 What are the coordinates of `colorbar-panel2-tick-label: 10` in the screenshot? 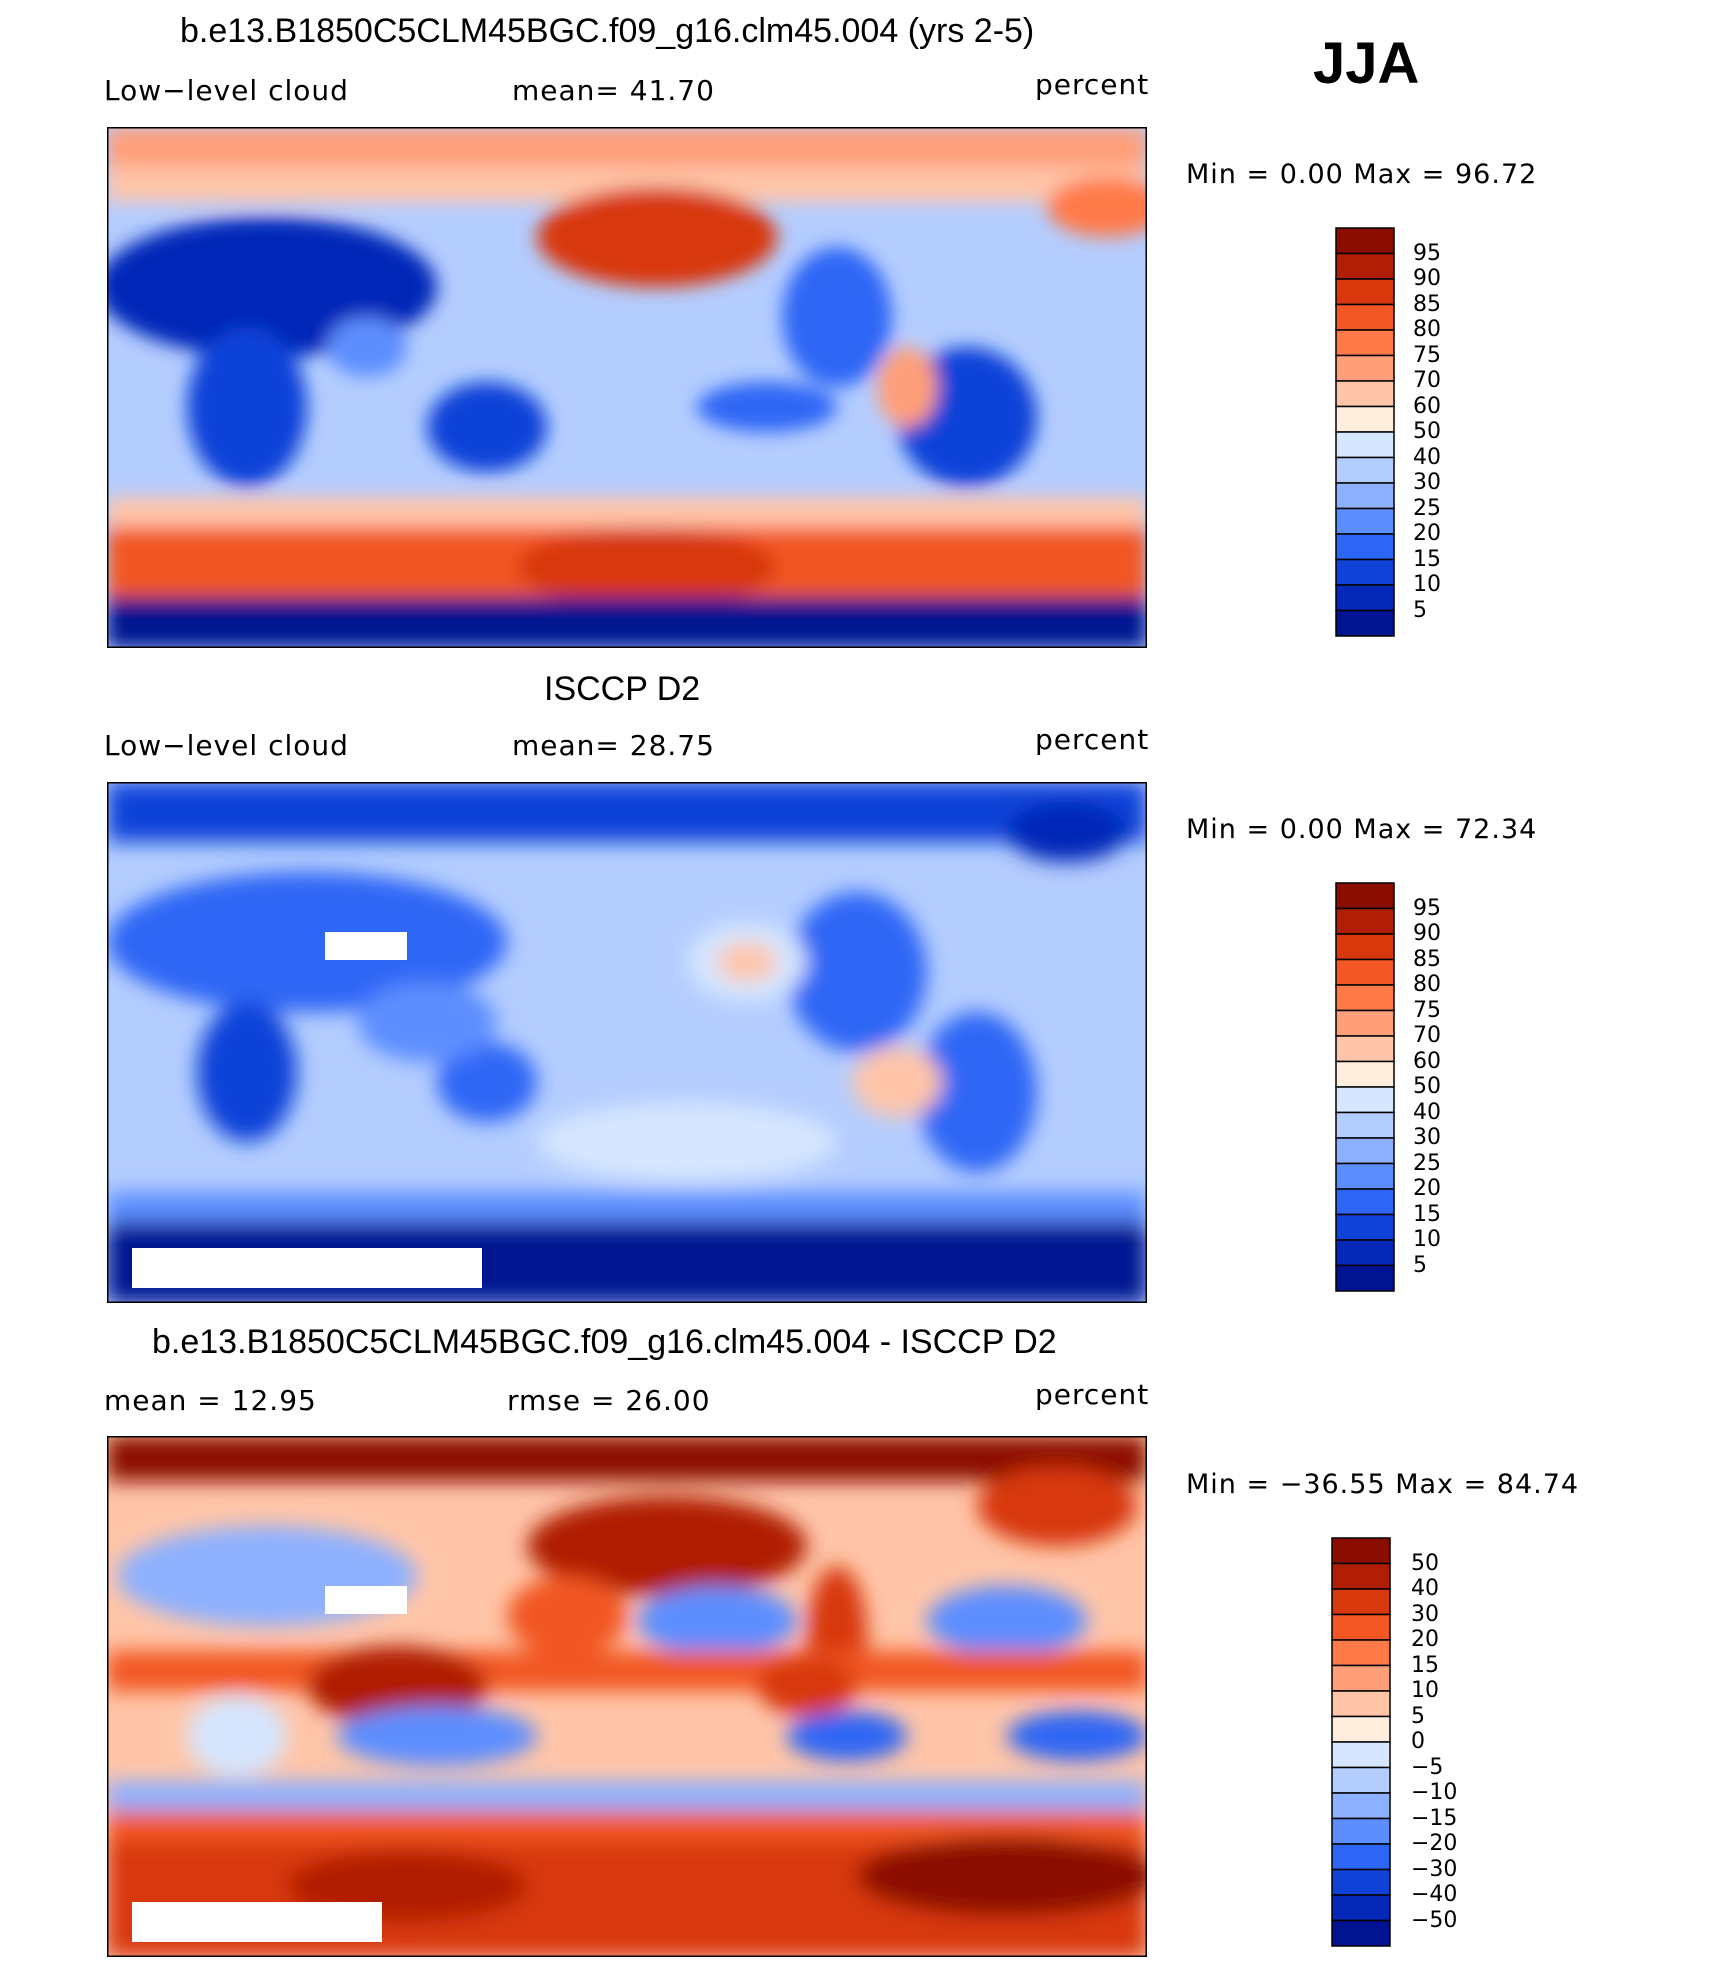 It's located at (1427, 1239).